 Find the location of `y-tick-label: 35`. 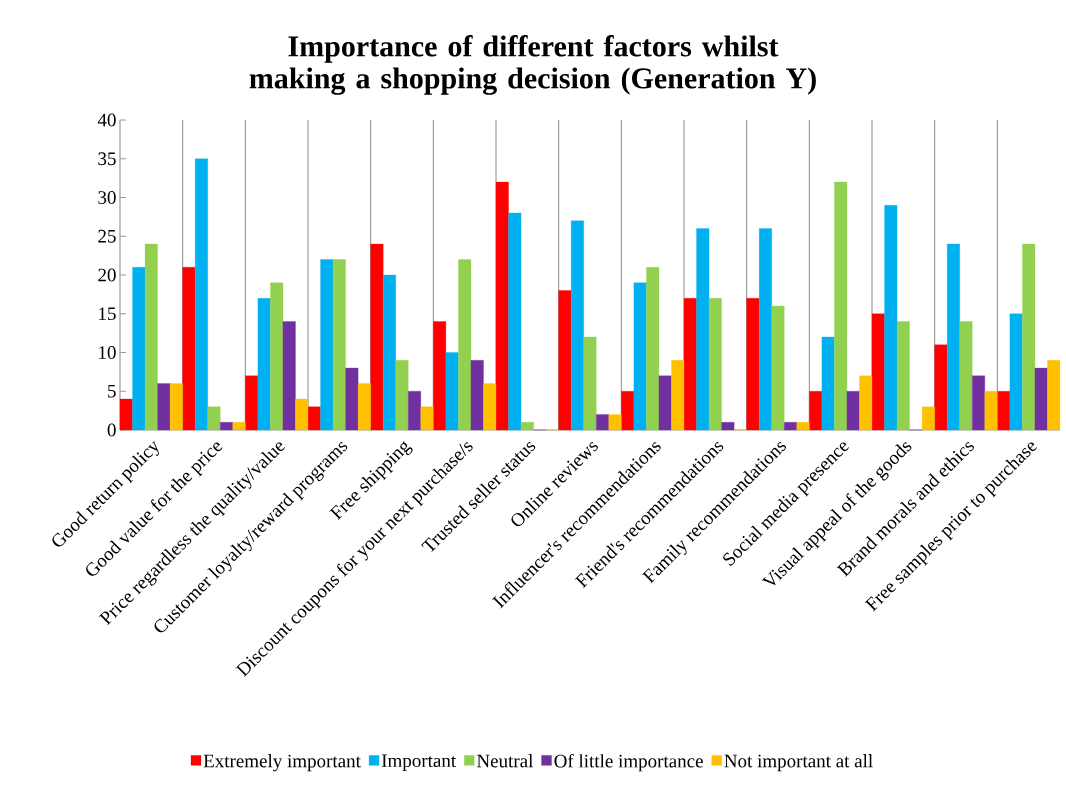

y-tick-label: 35 is located at coordinates (107, 159).